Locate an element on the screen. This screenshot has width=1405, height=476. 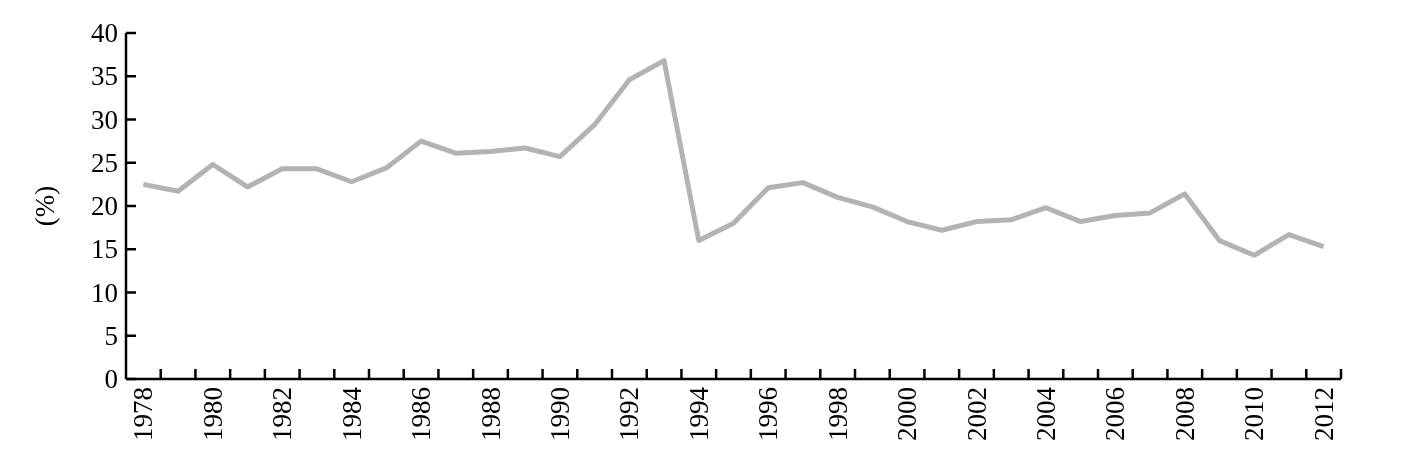
x-tick-label: 2006 is located at coordinates (1115, 414).